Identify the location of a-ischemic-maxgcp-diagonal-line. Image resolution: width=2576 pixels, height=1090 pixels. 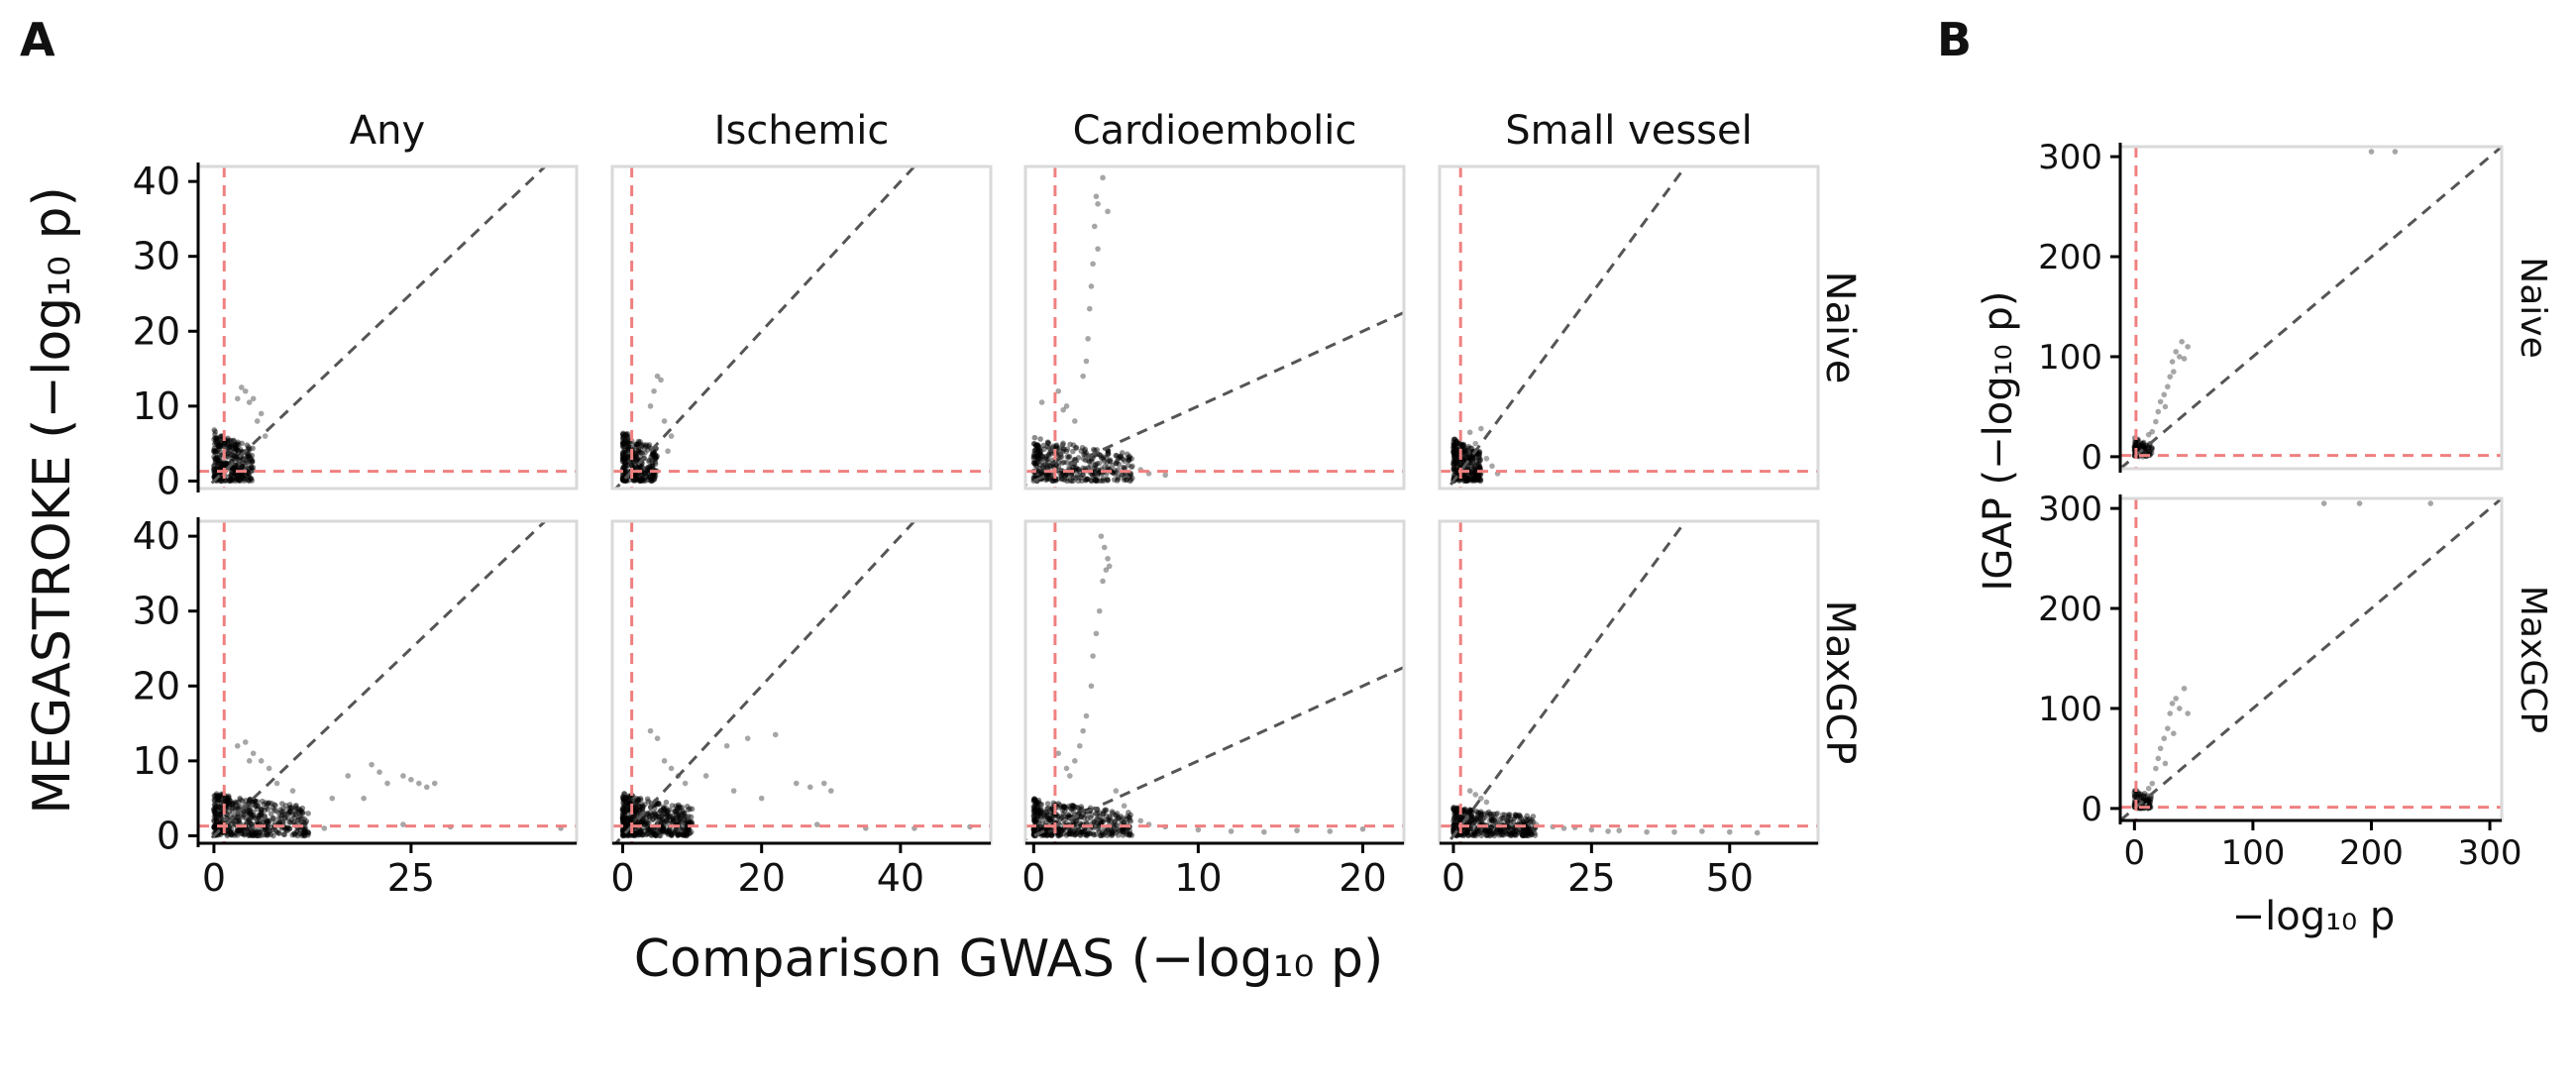
(764, 682).